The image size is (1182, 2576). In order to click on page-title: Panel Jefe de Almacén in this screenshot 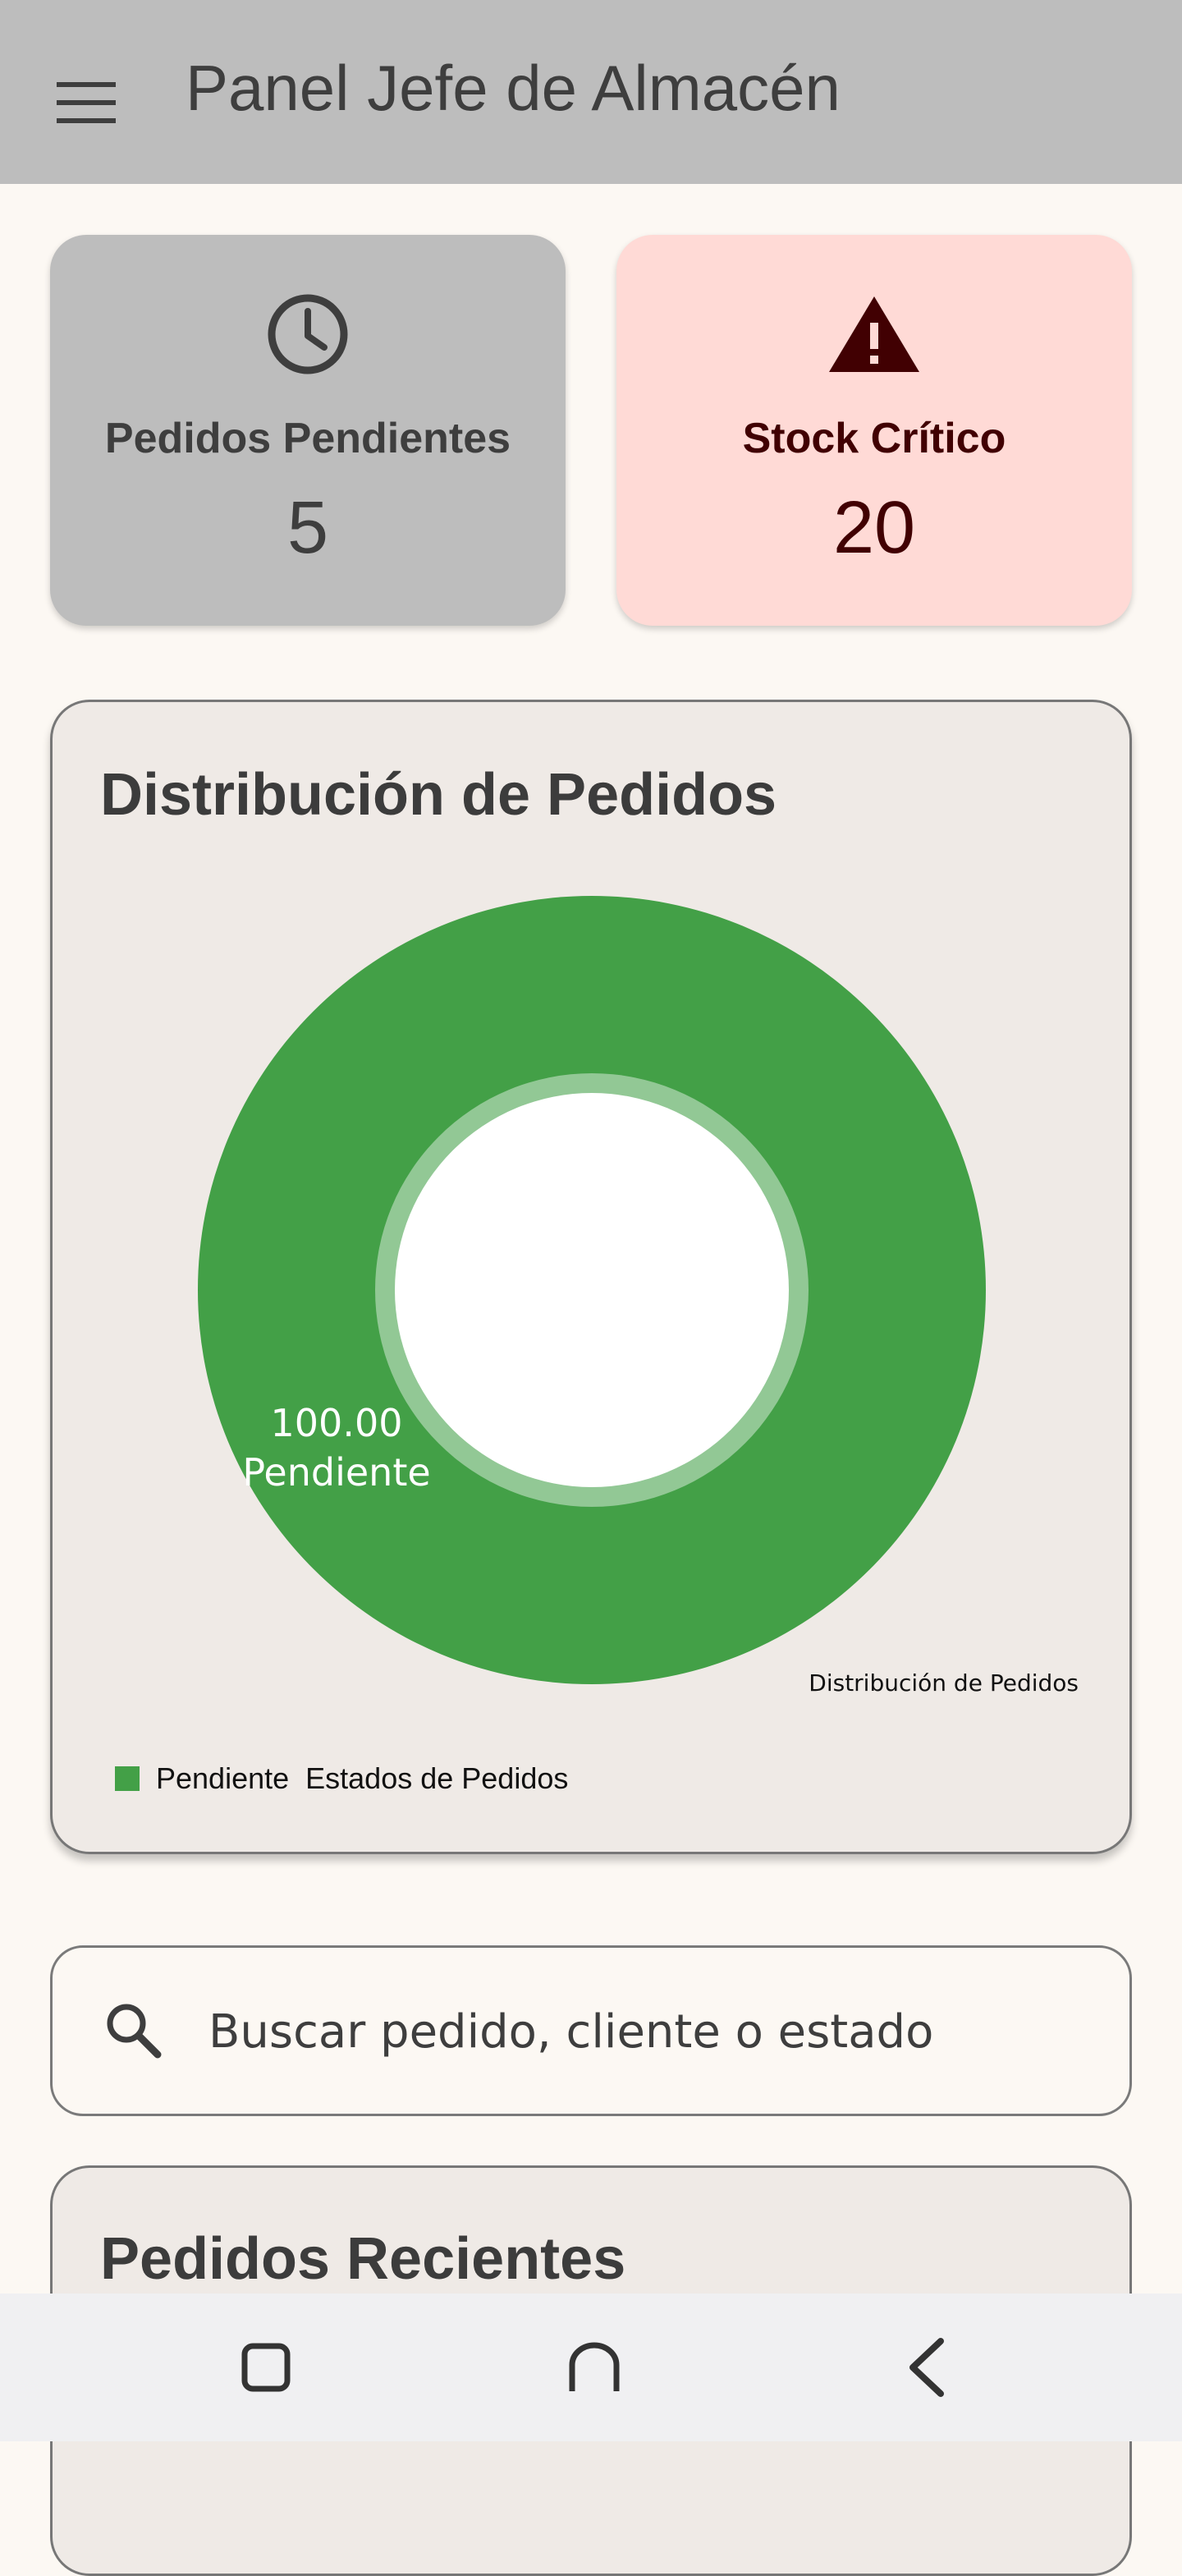, I will do `click(513, 88)`.